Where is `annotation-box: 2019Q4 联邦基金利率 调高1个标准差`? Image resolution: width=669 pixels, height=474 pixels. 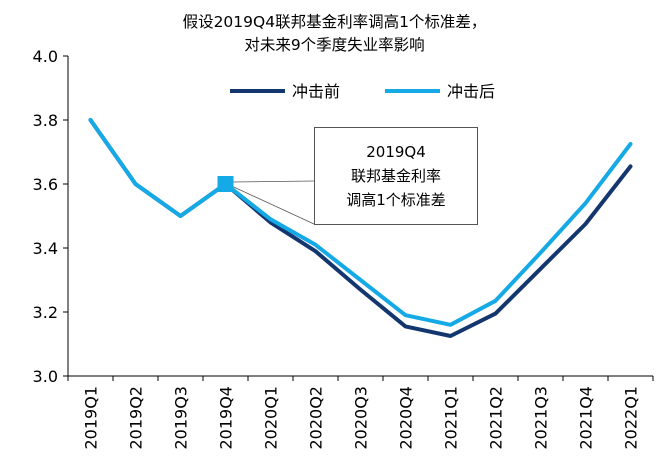
annotation-box: 2019Q4 联邦基金利率 调高1个标准差 is located at coordinates (396, 176).